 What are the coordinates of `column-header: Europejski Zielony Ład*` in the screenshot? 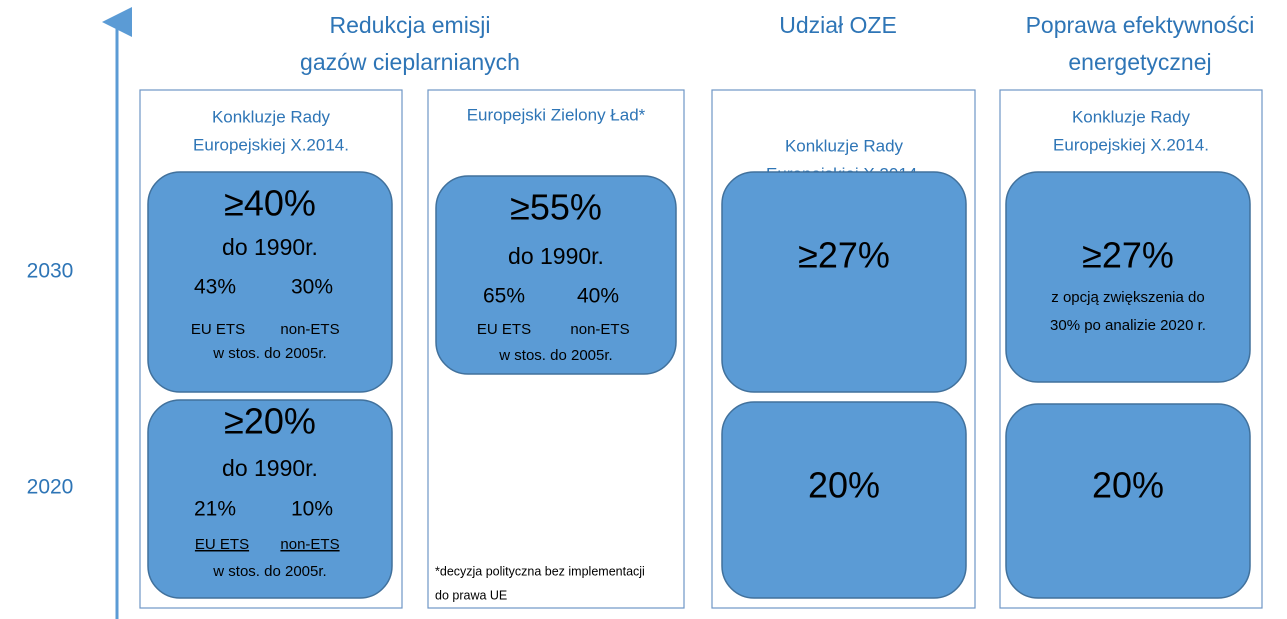 It's located at (556, 114).